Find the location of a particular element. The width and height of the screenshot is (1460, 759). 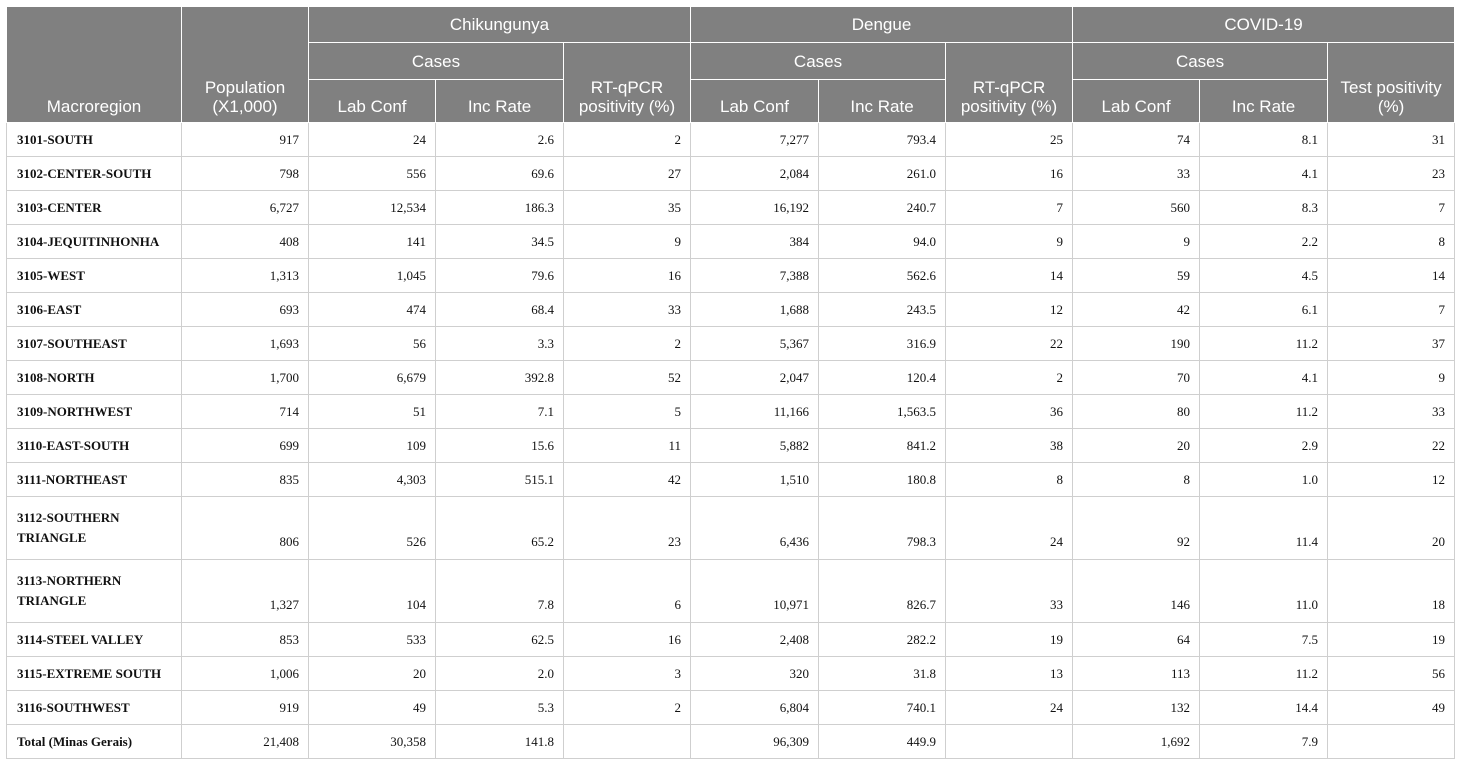

cell-region: 3115-EXTREME SOUTH is located at coordinates (94, 673).